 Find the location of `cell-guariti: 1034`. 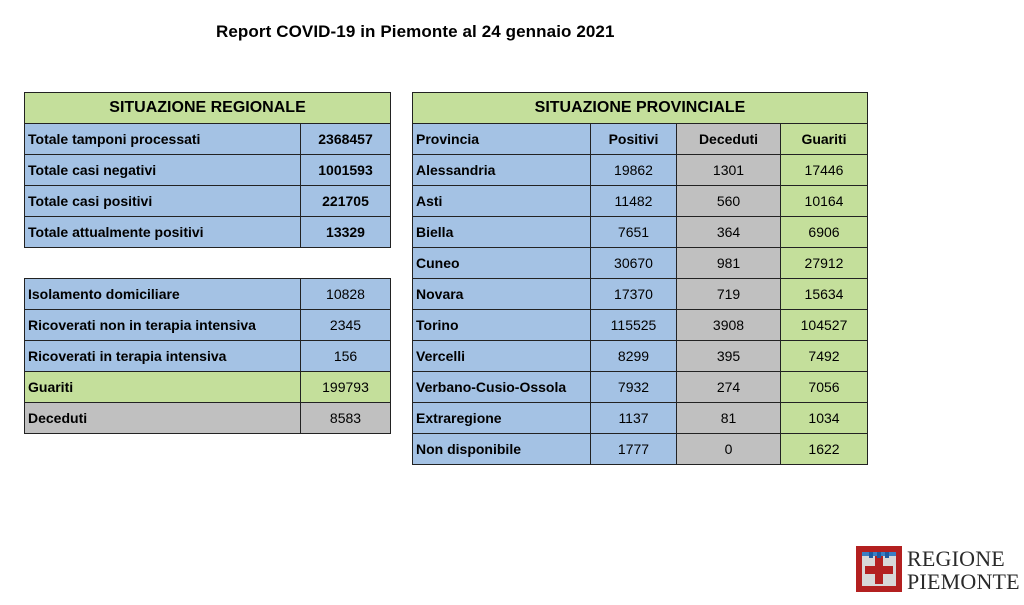

cell-guariti: 1034 is located at coordinates (824, 418).